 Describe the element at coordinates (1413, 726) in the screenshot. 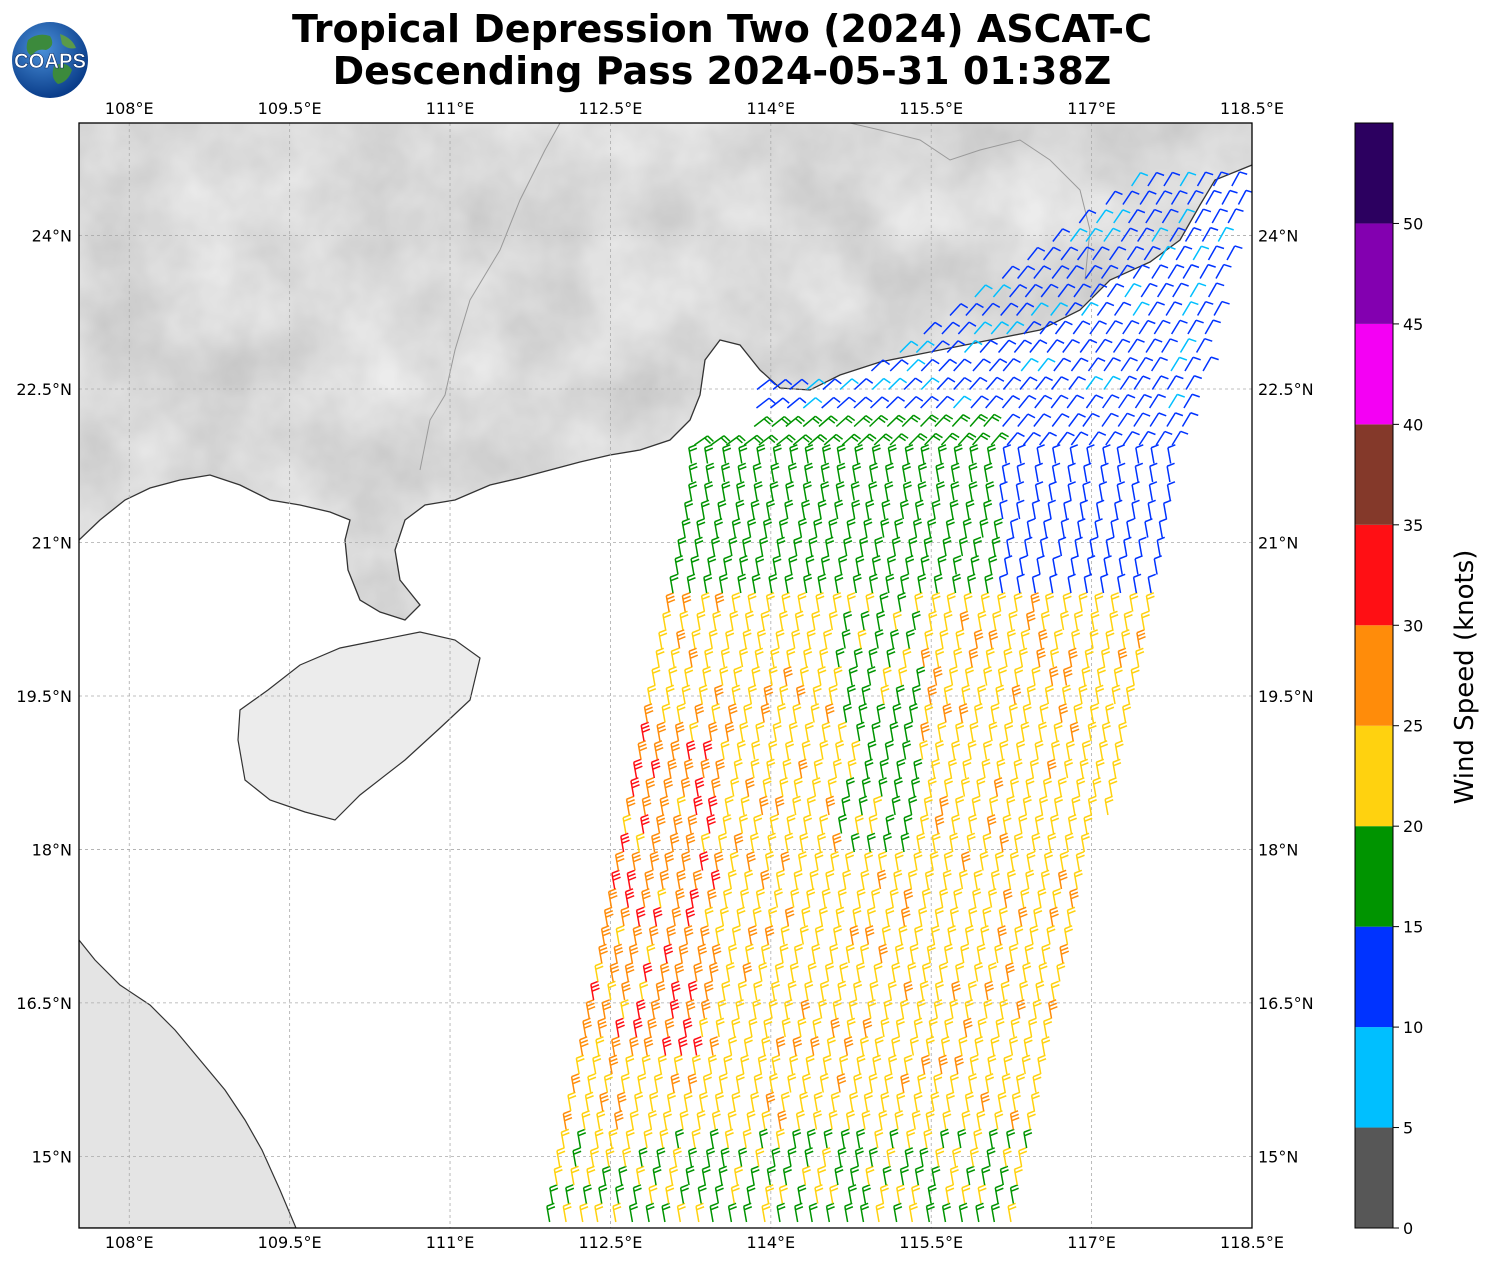

I see `colorbar-tick-label: 25` at that location.